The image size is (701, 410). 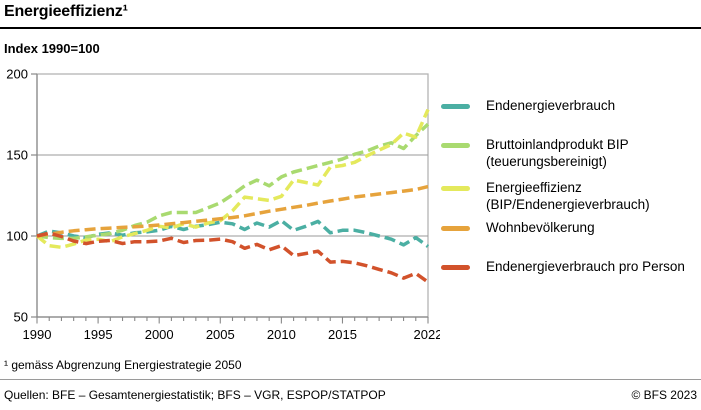 I want to click on legend-item-wohnbevoelkerung: Wohnbevölkerung, so click(x=566, y=227).